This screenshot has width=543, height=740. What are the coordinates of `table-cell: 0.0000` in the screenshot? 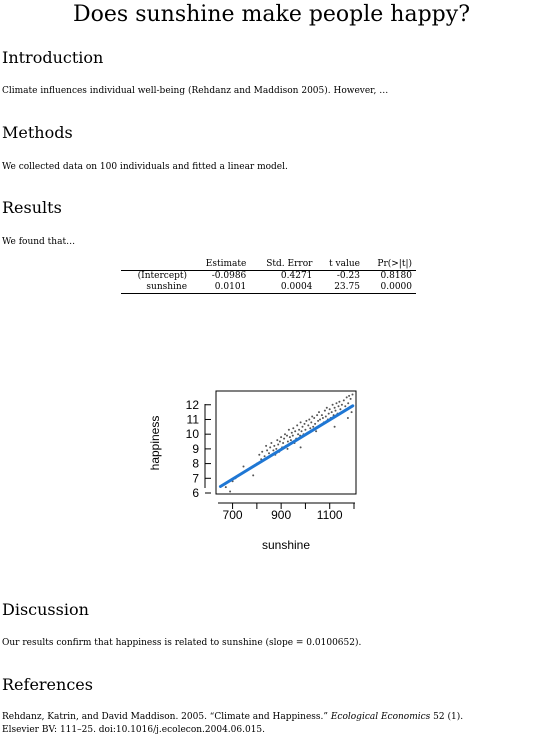 It's located at (389, 288).